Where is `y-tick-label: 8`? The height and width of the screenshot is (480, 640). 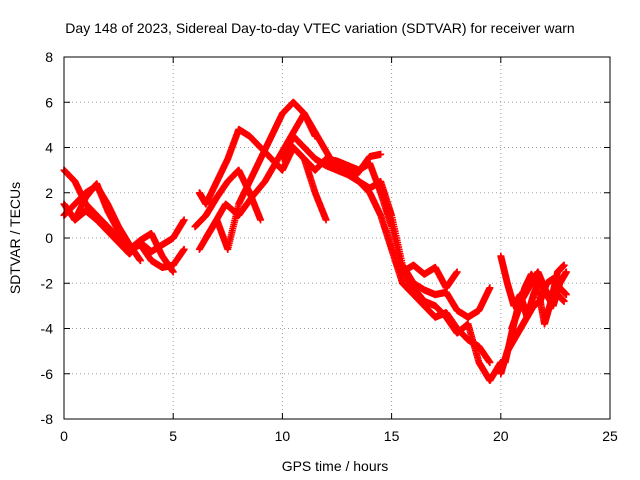
y-tick-label: 8 is located at coordinates (49, 57).